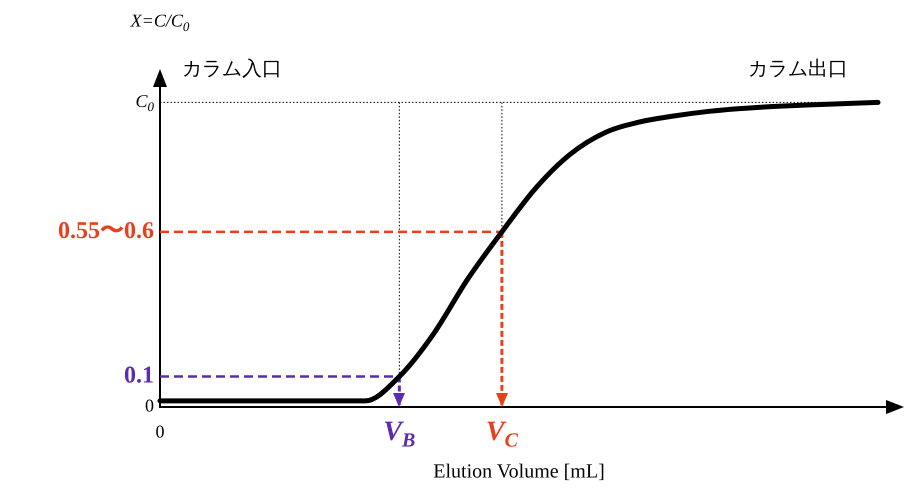  I want to click on y-tick-label: 0.1, so click(139, 375).